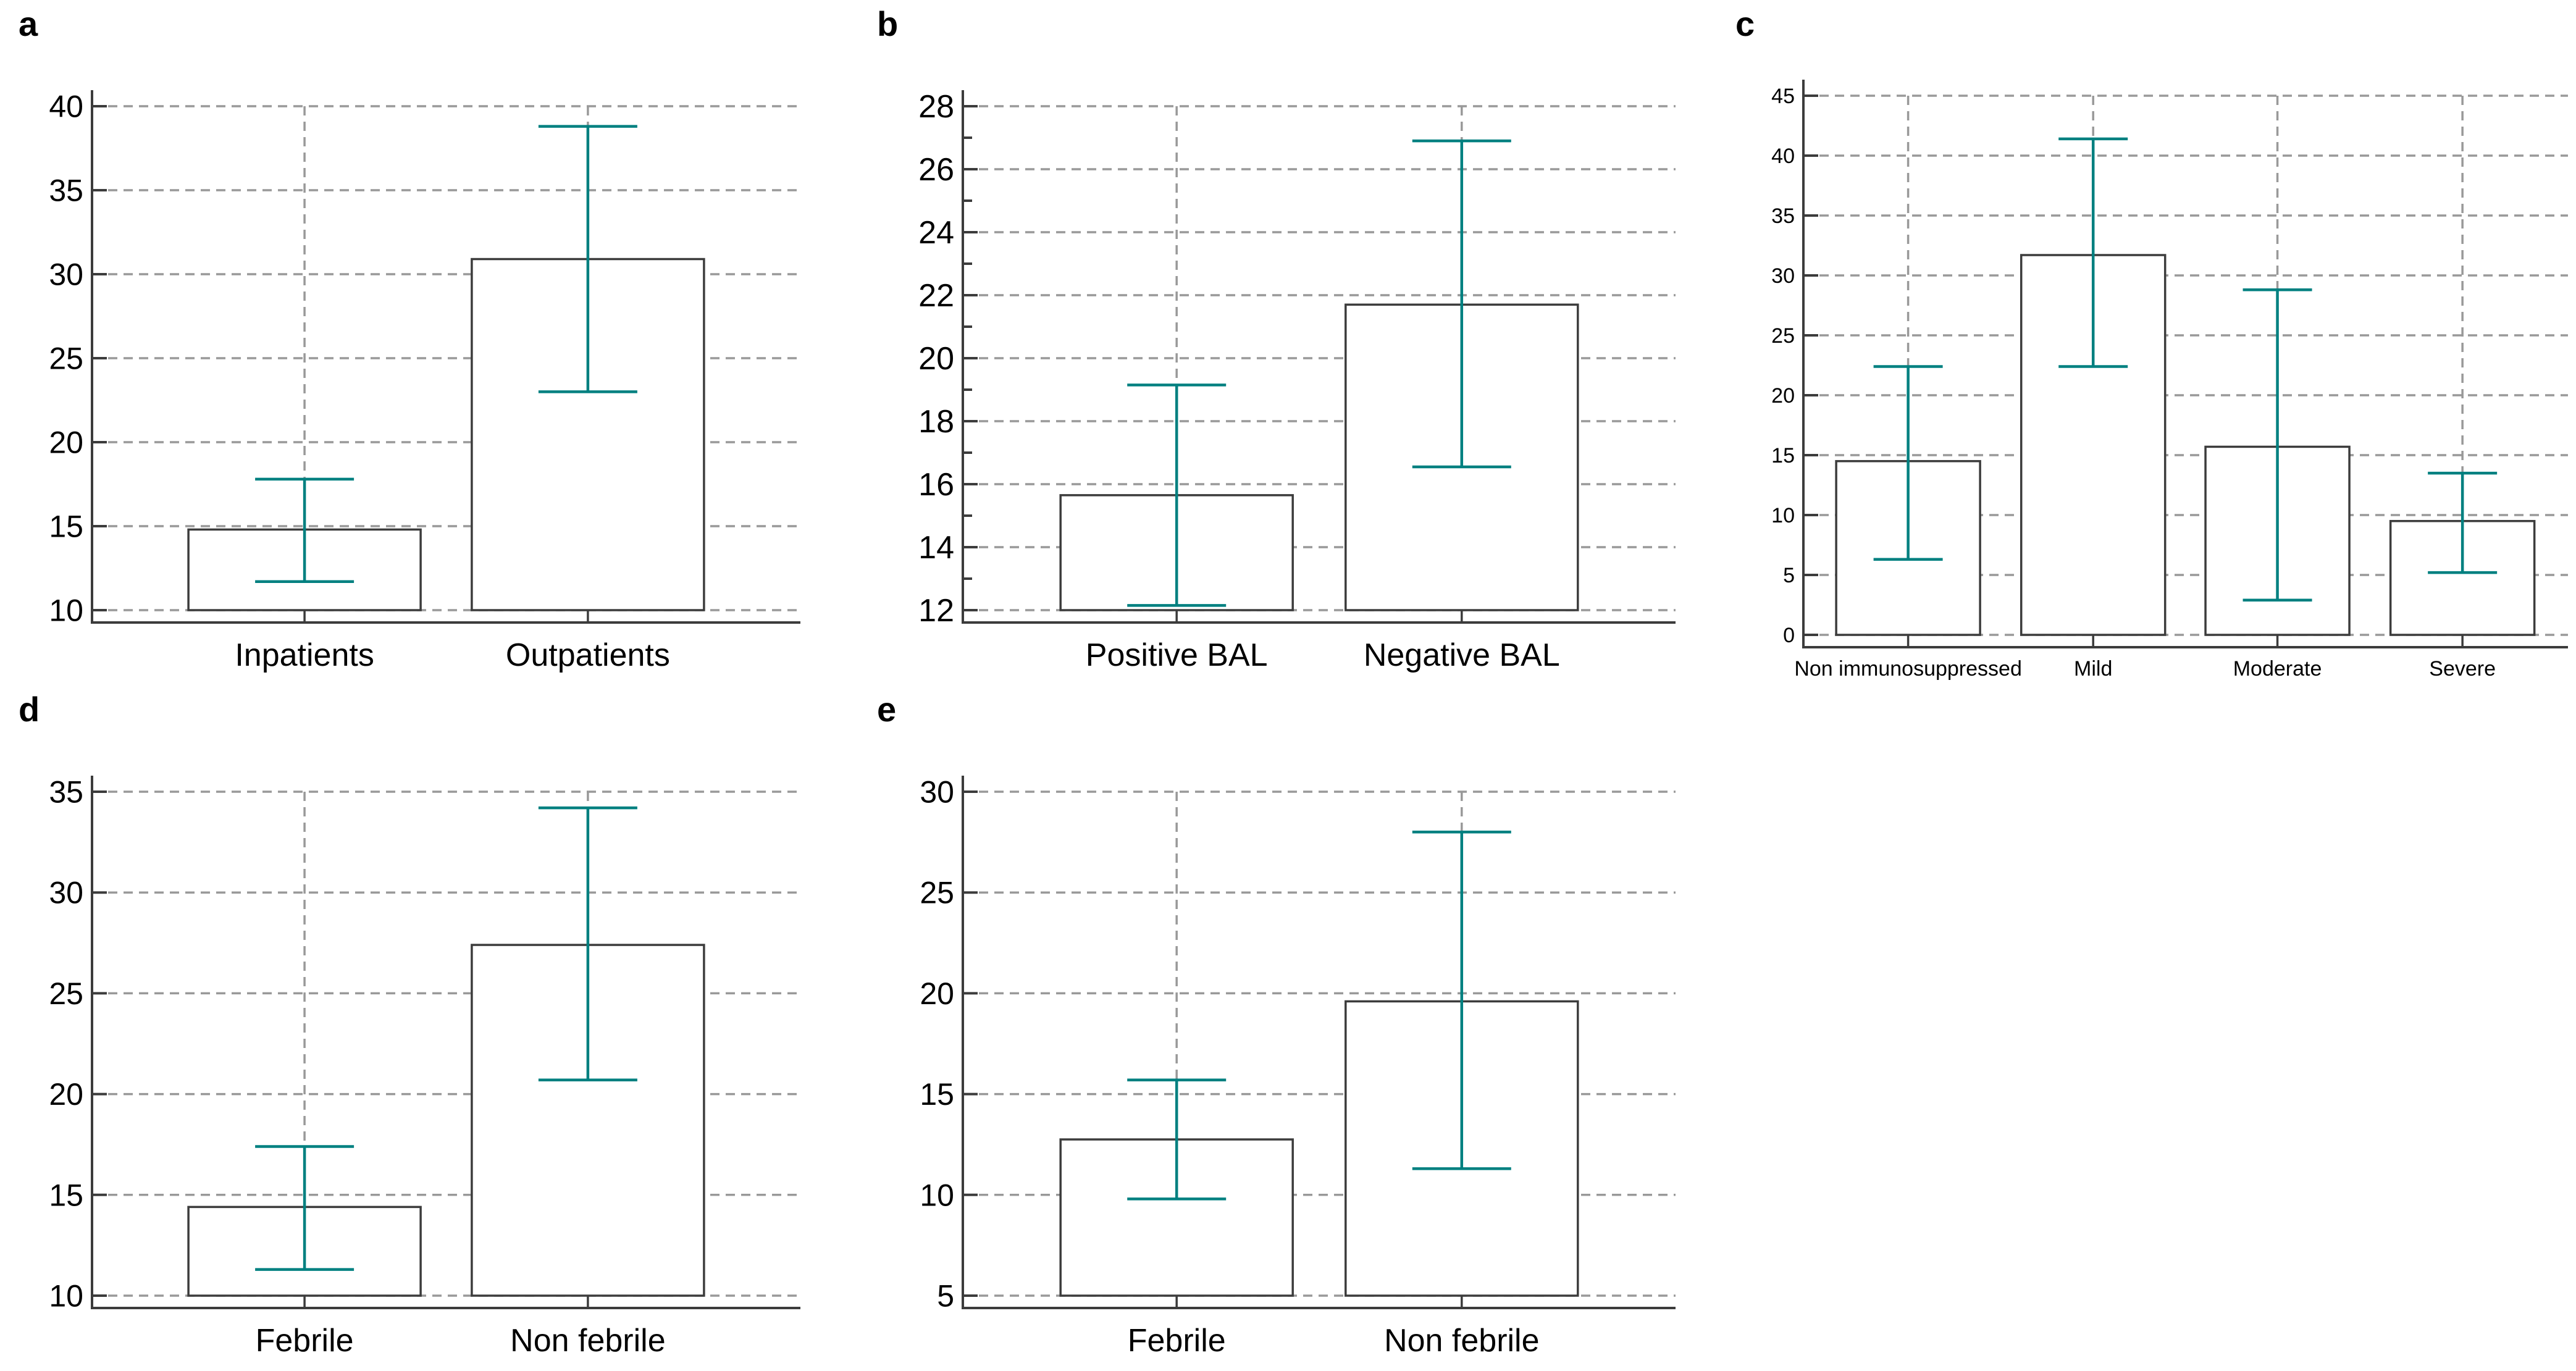 This screenshot has height=1371, width=2576. Describe the element at coordinates (1908, 669) in the screenshot. I see `category-label: Non immunosuppressed` at that location.